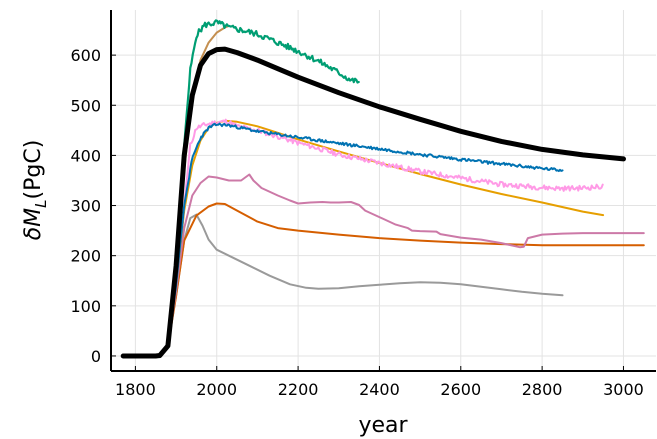 The width and height of the screenshot is (657, 439). Describe the element at coordinates (85, 206) in the screenshot. I see `y-tick-label: 300` at that location.